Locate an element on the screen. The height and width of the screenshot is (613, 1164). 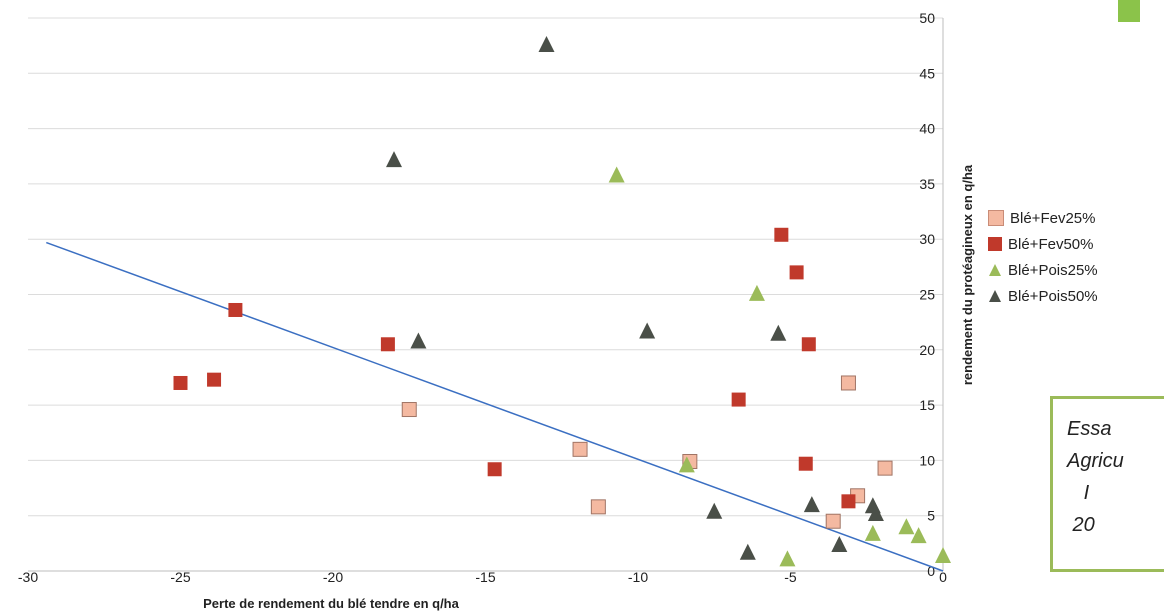
y-tick-label: 25 is located at coordinates (927, 295).